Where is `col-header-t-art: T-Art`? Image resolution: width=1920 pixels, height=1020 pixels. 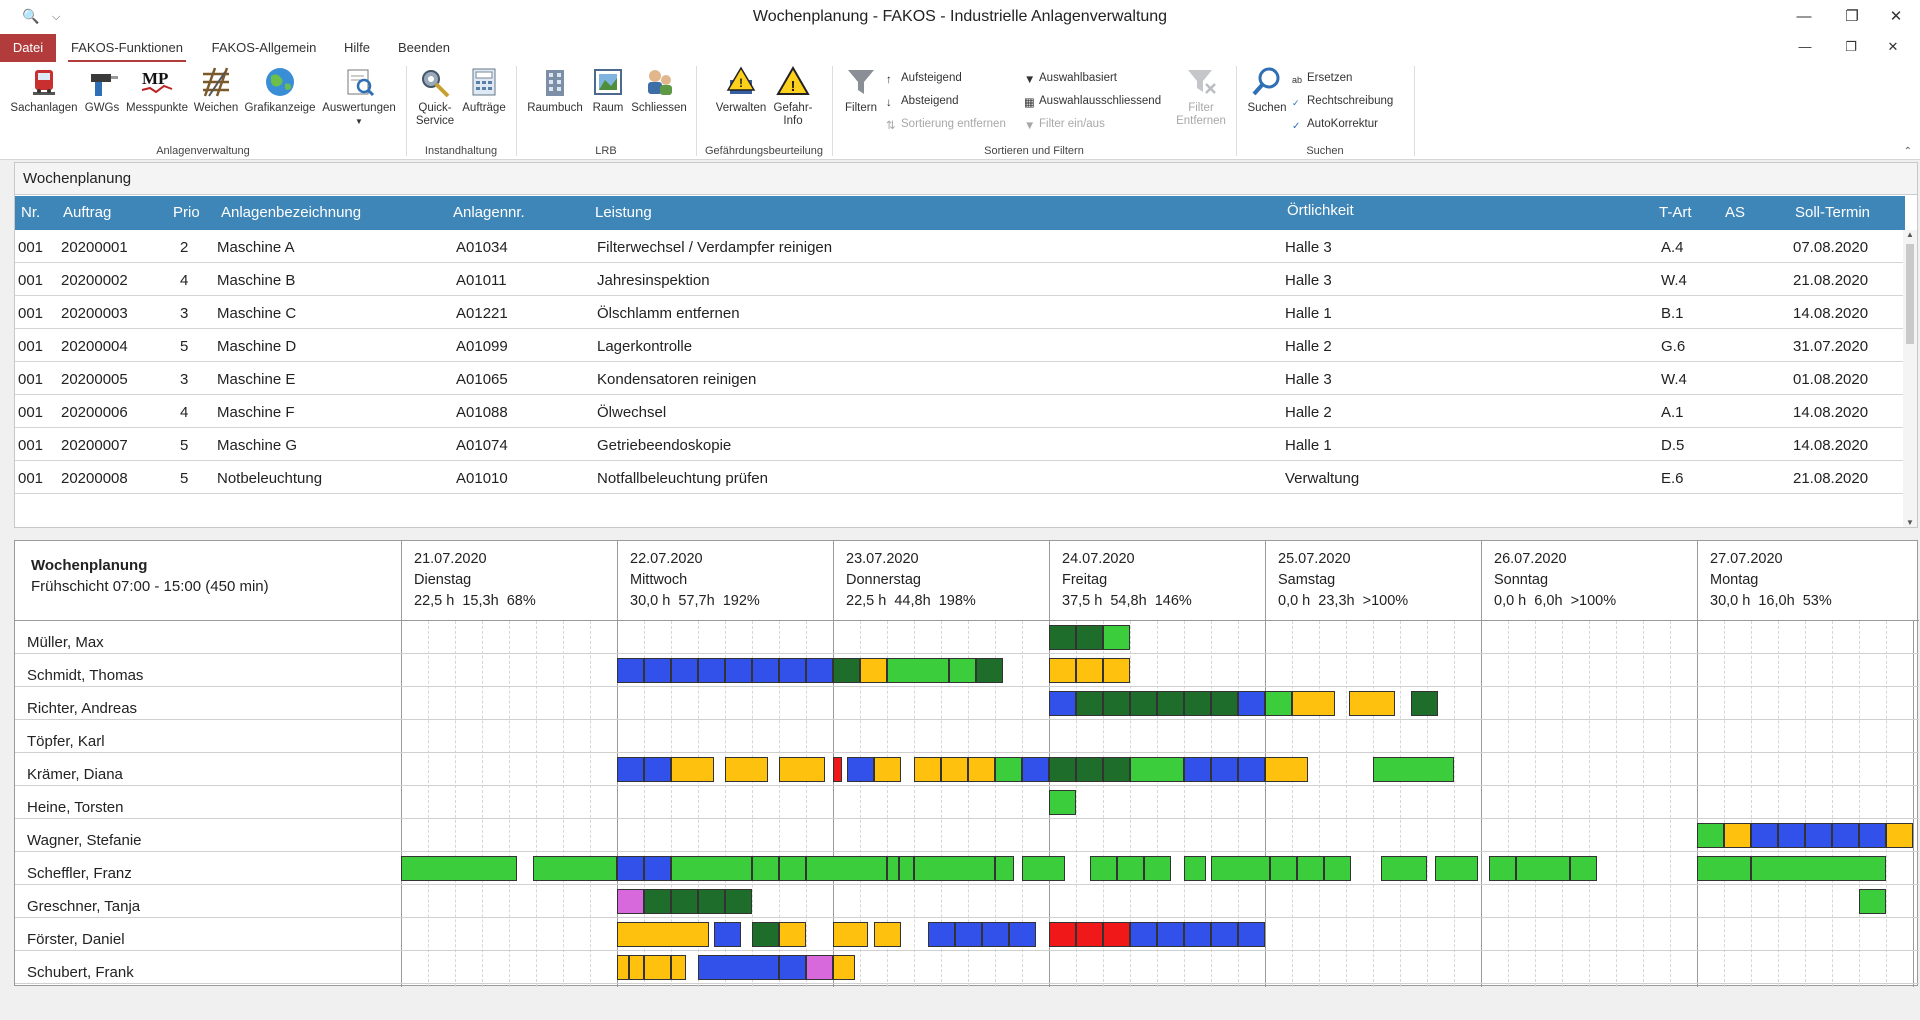 col-header-t-art: T-Art is located at coordinates (1675, 212).